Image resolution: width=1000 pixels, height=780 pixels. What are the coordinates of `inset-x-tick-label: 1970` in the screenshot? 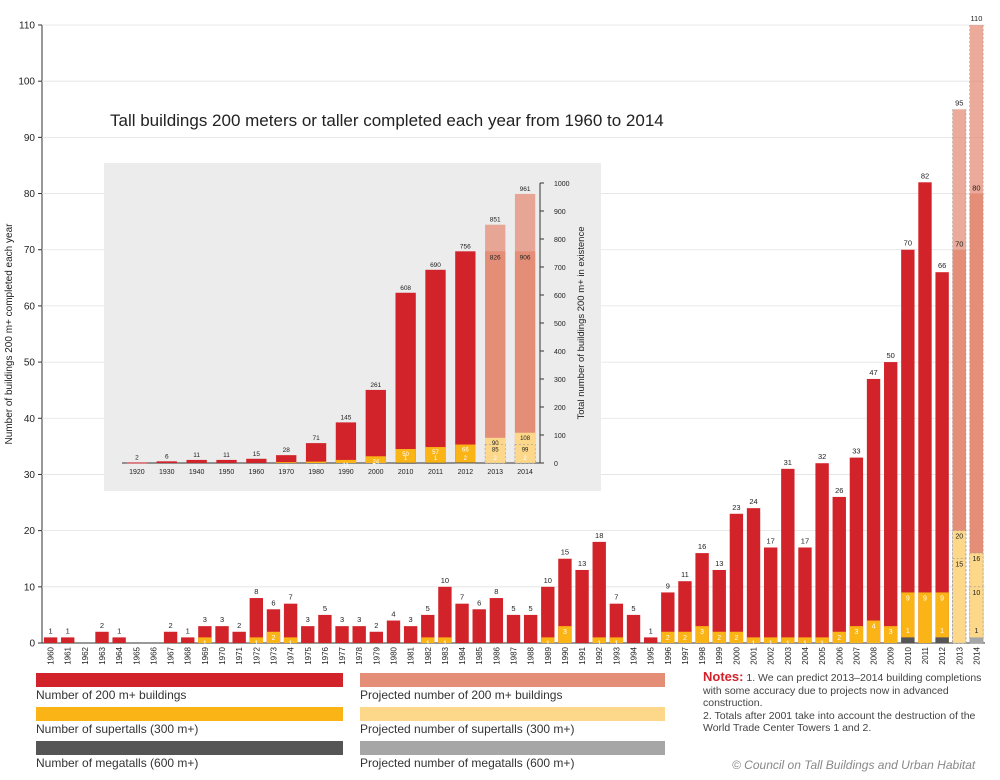 It's located at (286, 472).